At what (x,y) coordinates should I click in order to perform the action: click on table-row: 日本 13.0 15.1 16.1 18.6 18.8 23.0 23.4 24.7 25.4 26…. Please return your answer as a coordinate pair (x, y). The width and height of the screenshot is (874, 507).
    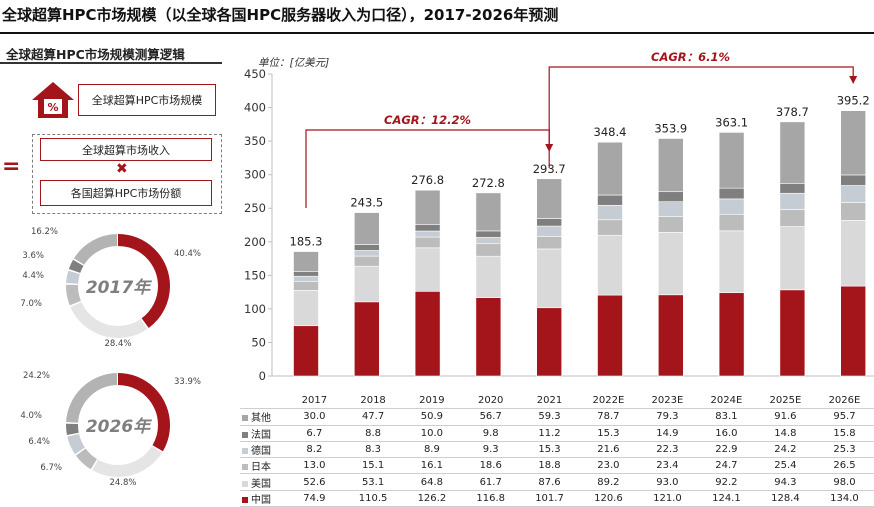
    Looking at the image, I should click on (557, 466).